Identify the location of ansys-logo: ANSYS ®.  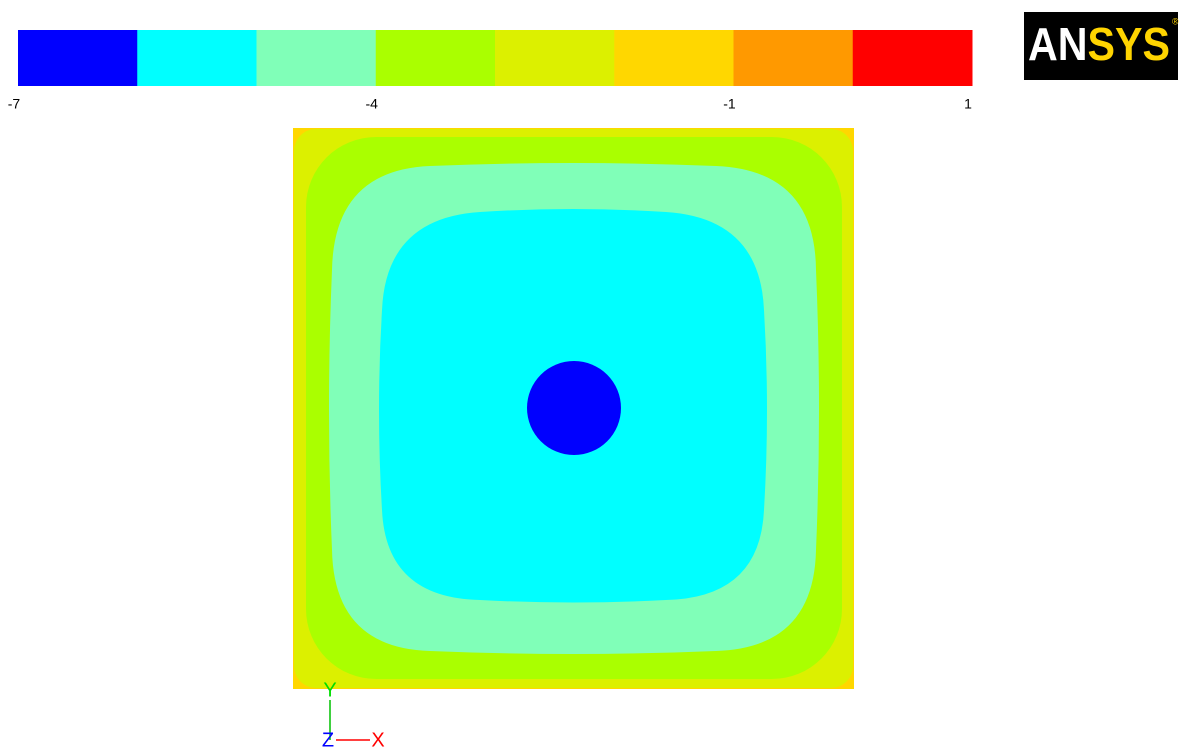
(1101, 46).